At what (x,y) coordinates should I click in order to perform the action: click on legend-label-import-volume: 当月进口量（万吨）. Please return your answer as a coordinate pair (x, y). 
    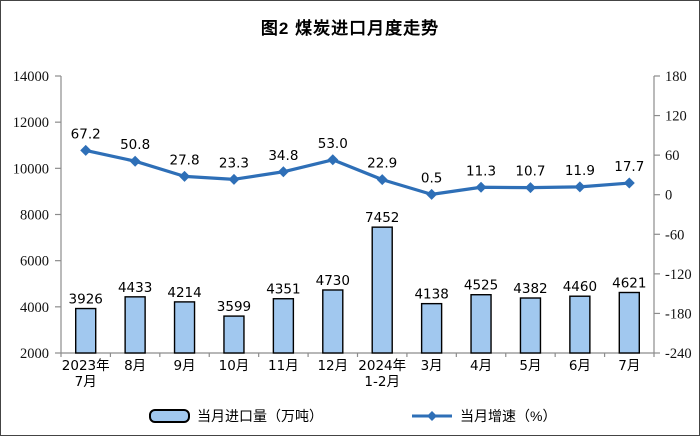
    Looking at the image, I should click on (260, 416).